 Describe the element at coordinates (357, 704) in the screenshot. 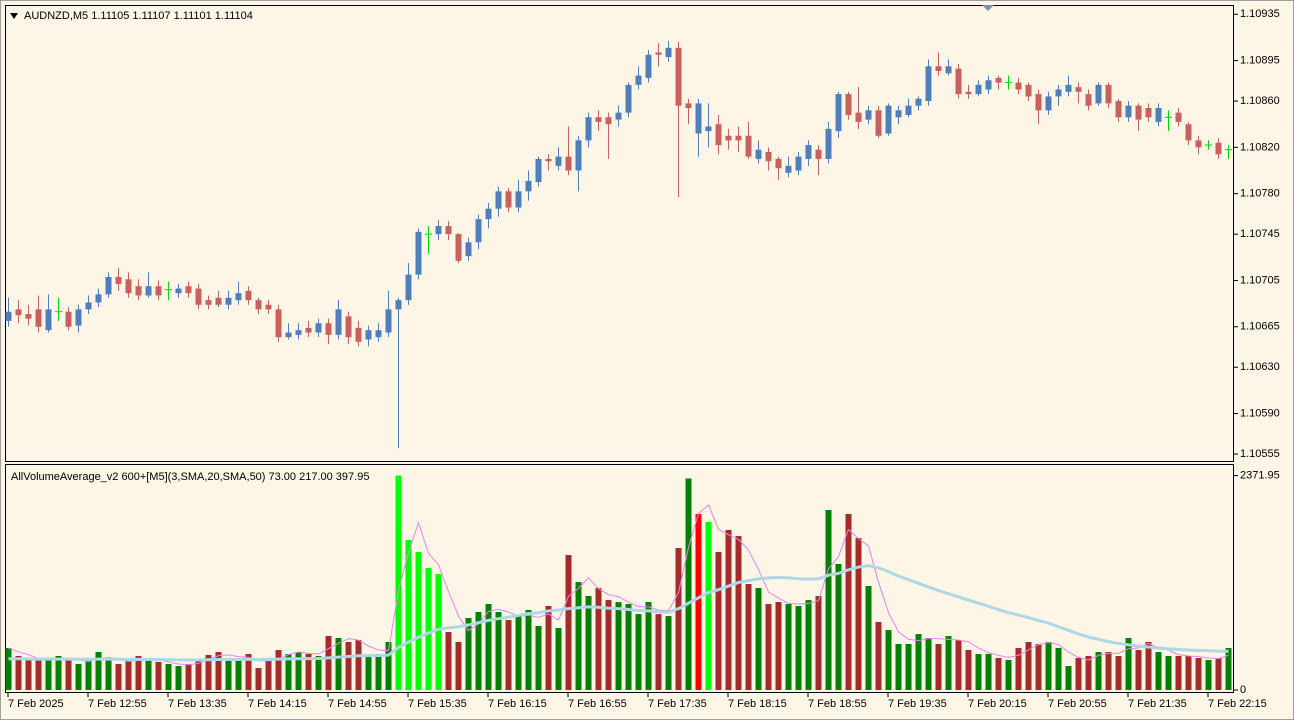

I see `x-tick-label: 7 Feb 14:55` at that location.